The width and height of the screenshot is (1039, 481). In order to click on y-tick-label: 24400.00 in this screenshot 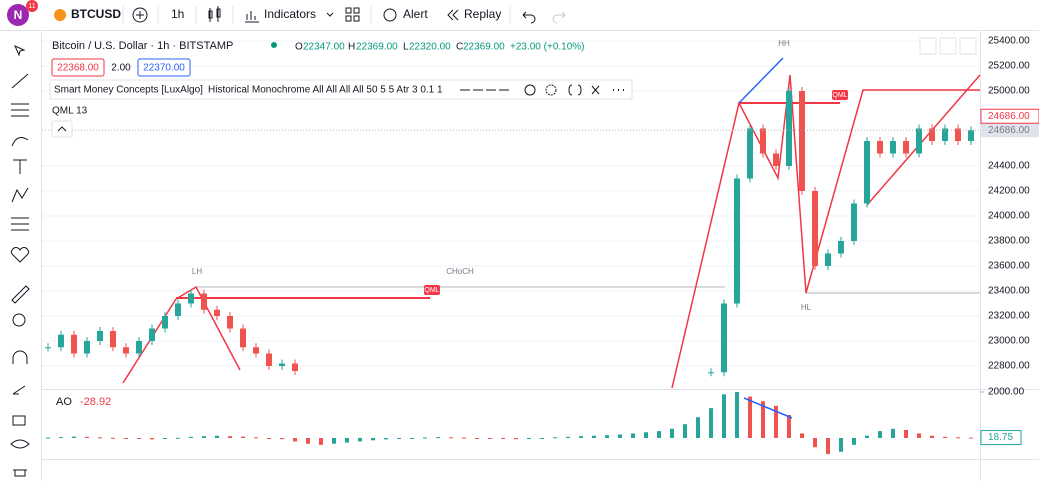, I will do `click(1009, 166)`.